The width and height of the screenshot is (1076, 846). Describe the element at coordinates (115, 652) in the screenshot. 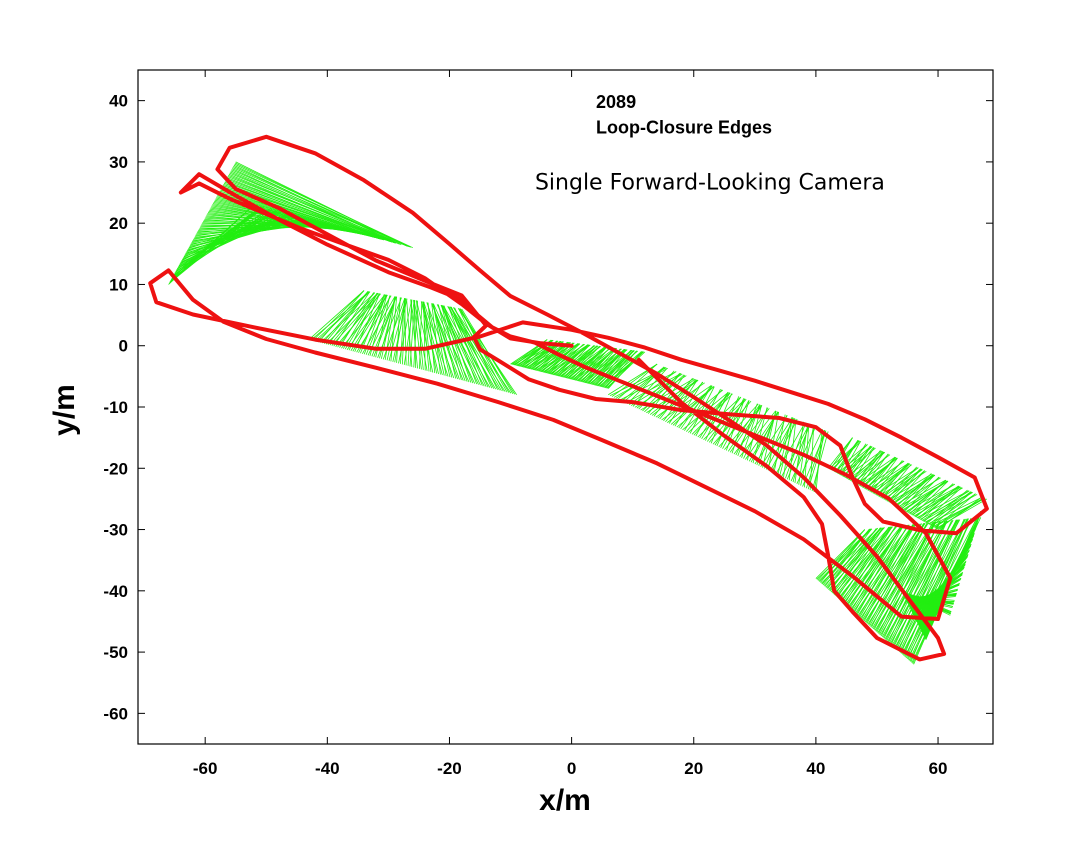

I see `y-tick-label: -50` at that location.